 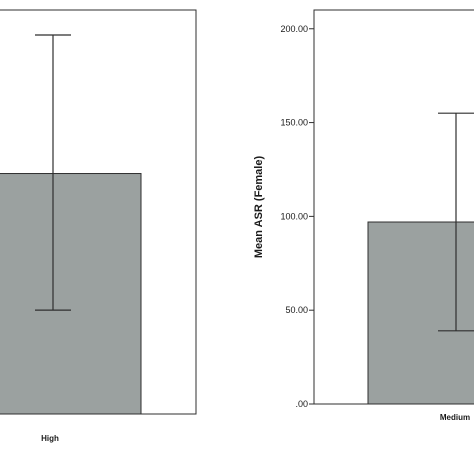 I want to click on right-chart-marks, so click(x=420, y=258).